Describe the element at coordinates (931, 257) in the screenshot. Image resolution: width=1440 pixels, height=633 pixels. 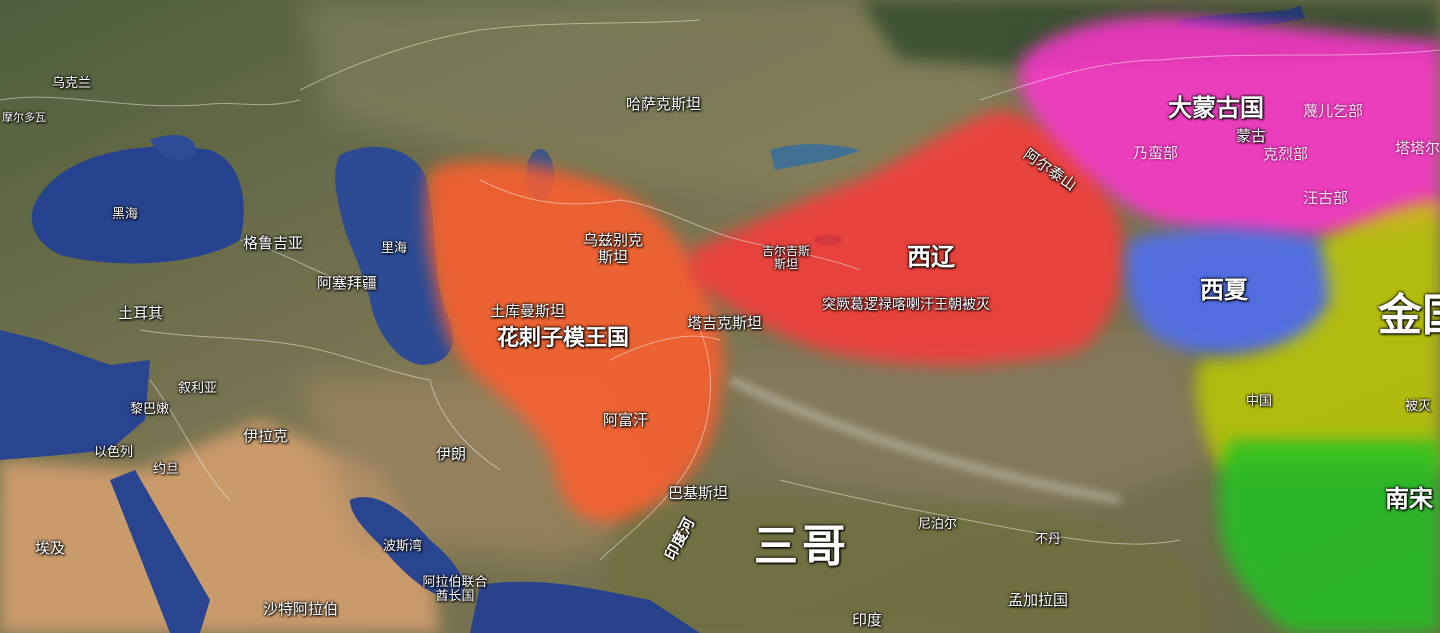
I see `region-western-liao: 西辽` at that location.